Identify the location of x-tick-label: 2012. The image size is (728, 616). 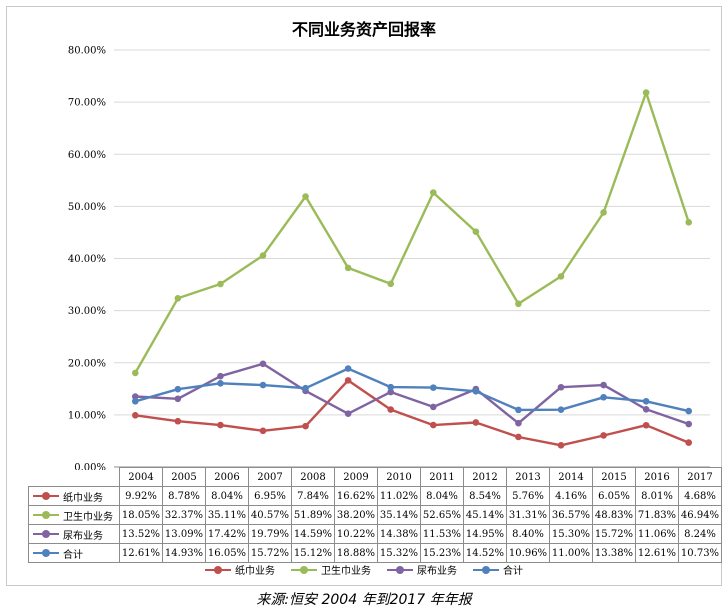
(485, 477).